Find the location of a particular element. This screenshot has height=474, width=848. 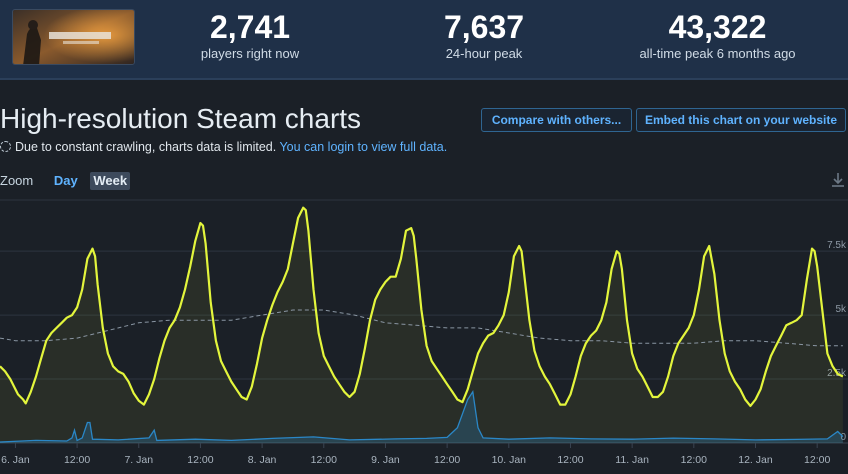

y-tick-label: 7.5k is located at coordinates (837, 245).